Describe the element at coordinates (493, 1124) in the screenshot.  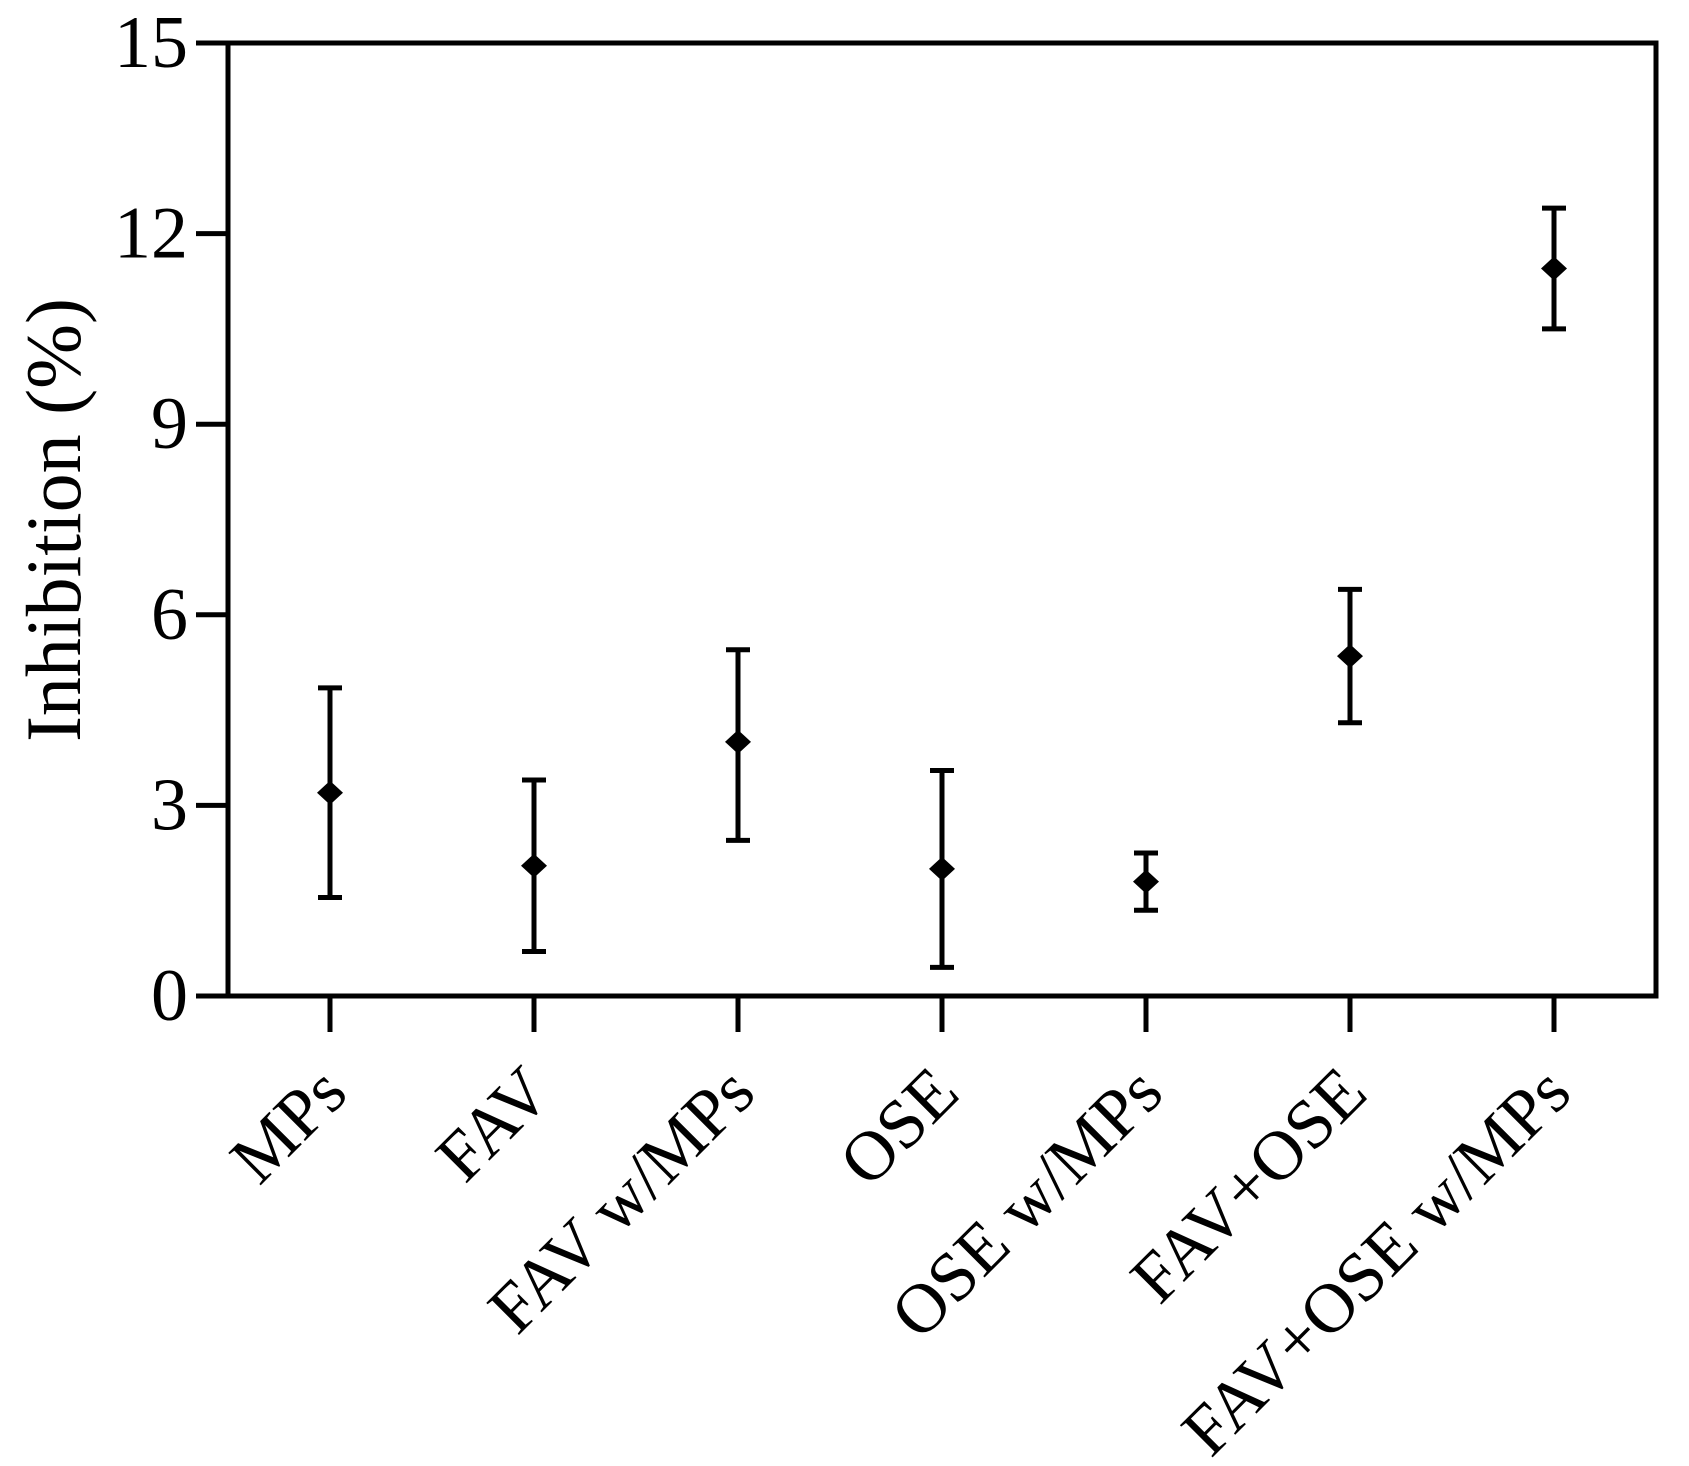
I see `x-tick-label: FAV` at that location.